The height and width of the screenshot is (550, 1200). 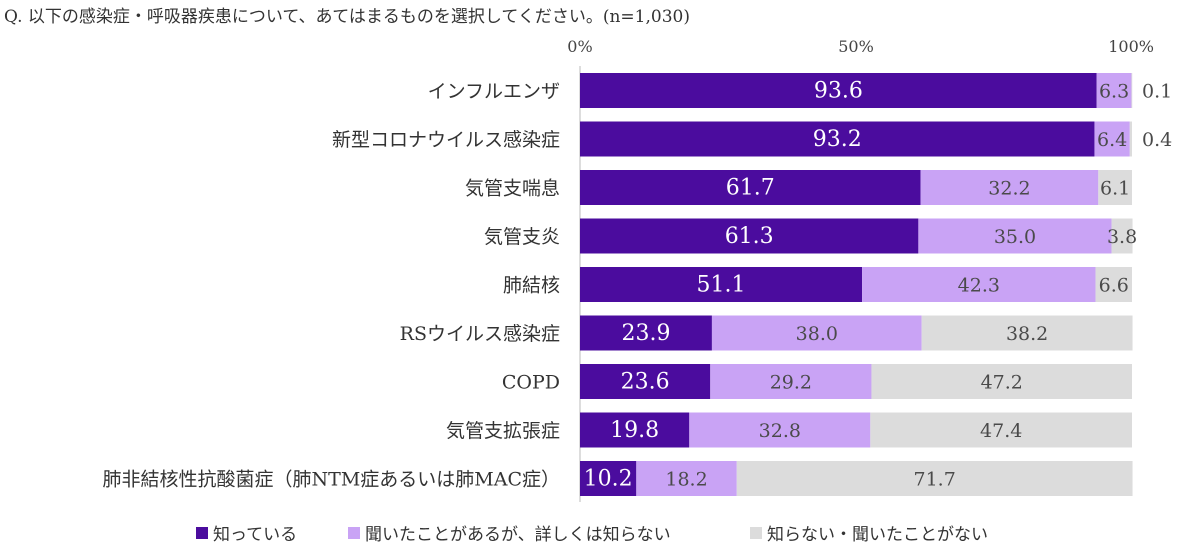 I want to click on legend-swatch-unknown, so click(x=756, y=532).